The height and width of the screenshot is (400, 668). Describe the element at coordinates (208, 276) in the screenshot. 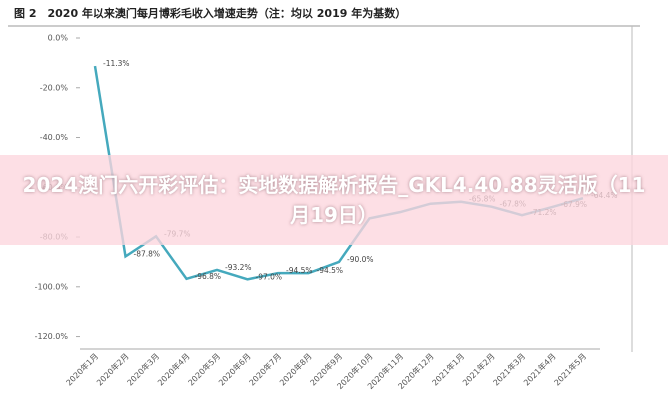

I see `value-label: -96.8%` at that location.